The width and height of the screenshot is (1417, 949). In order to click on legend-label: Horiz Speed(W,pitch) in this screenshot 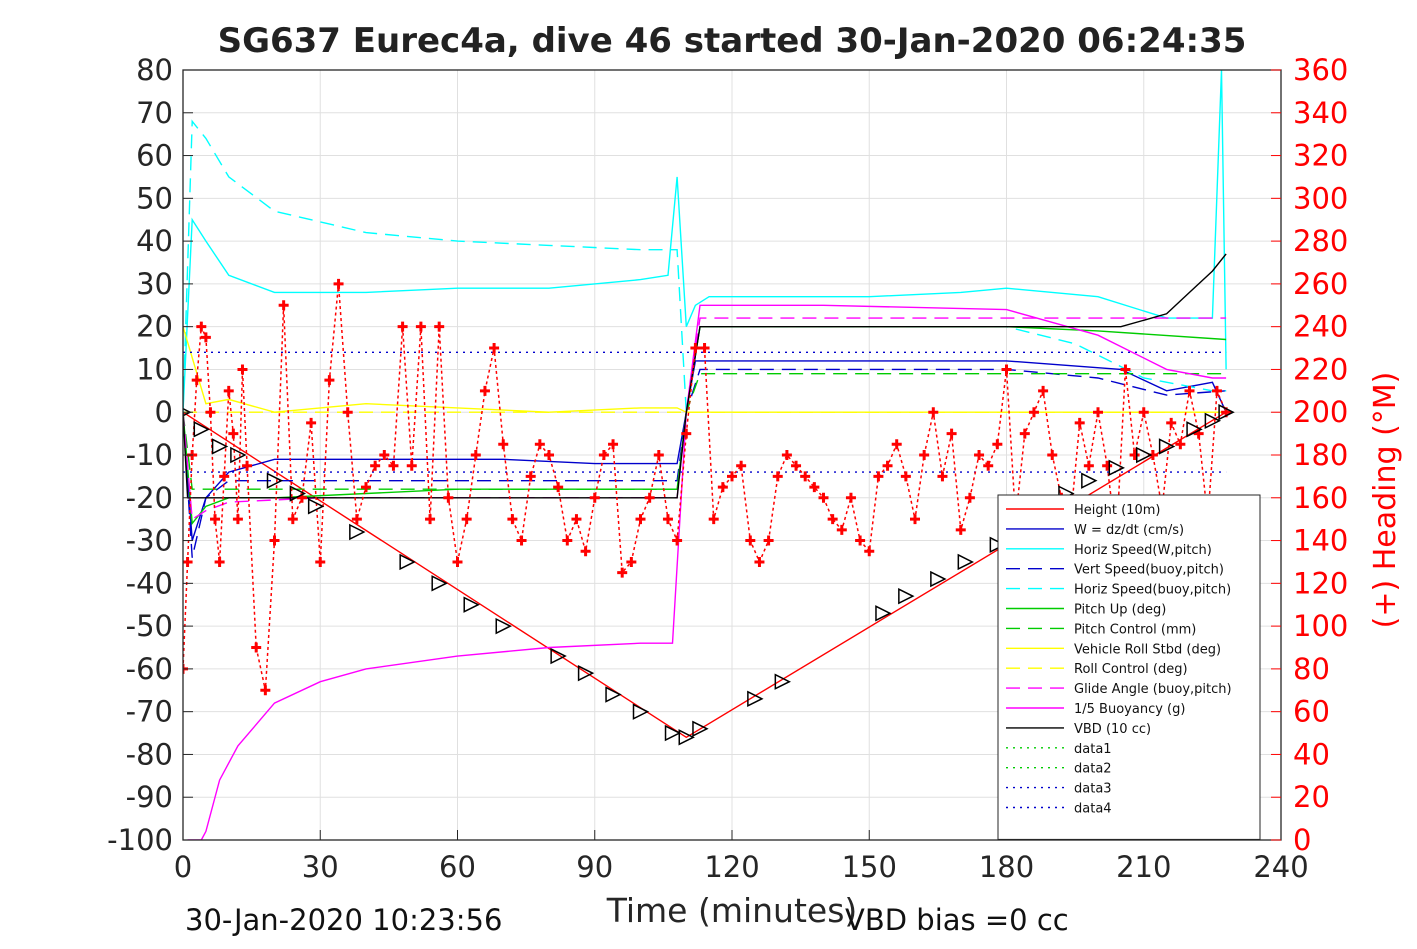, I will do `click(1143, 550)`.